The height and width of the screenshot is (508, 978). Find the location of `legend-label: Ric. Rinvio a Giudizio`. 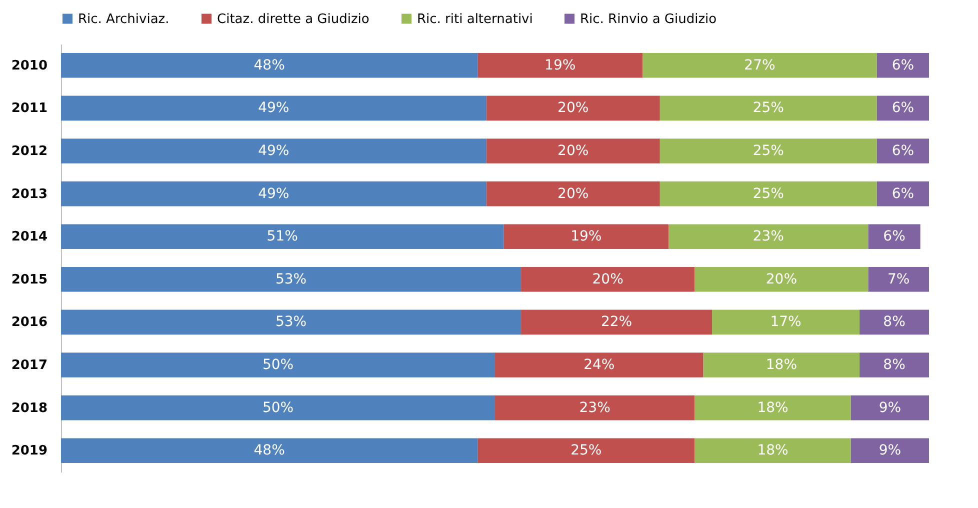

legend-label: Ric. Rinvio a Giudizio is located at coordinates (648, 19).